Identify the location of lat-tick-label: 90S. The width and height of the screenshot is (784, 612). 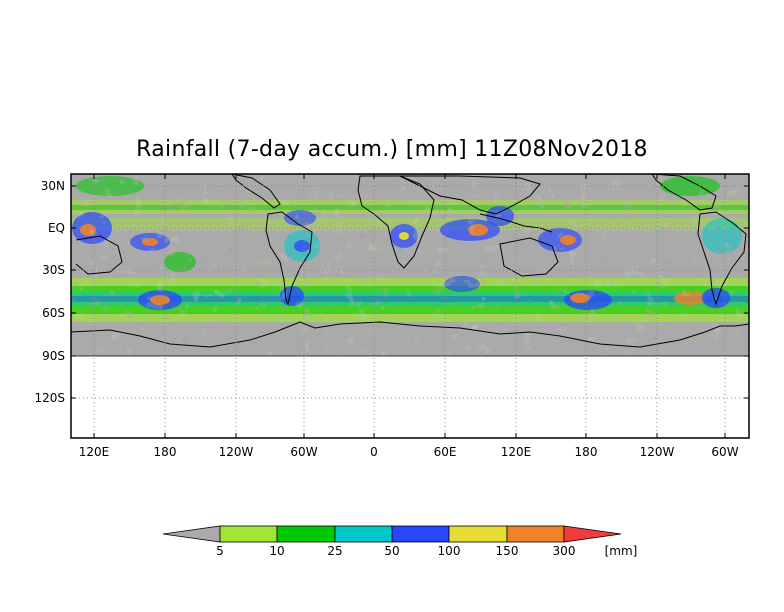
(53, 356).